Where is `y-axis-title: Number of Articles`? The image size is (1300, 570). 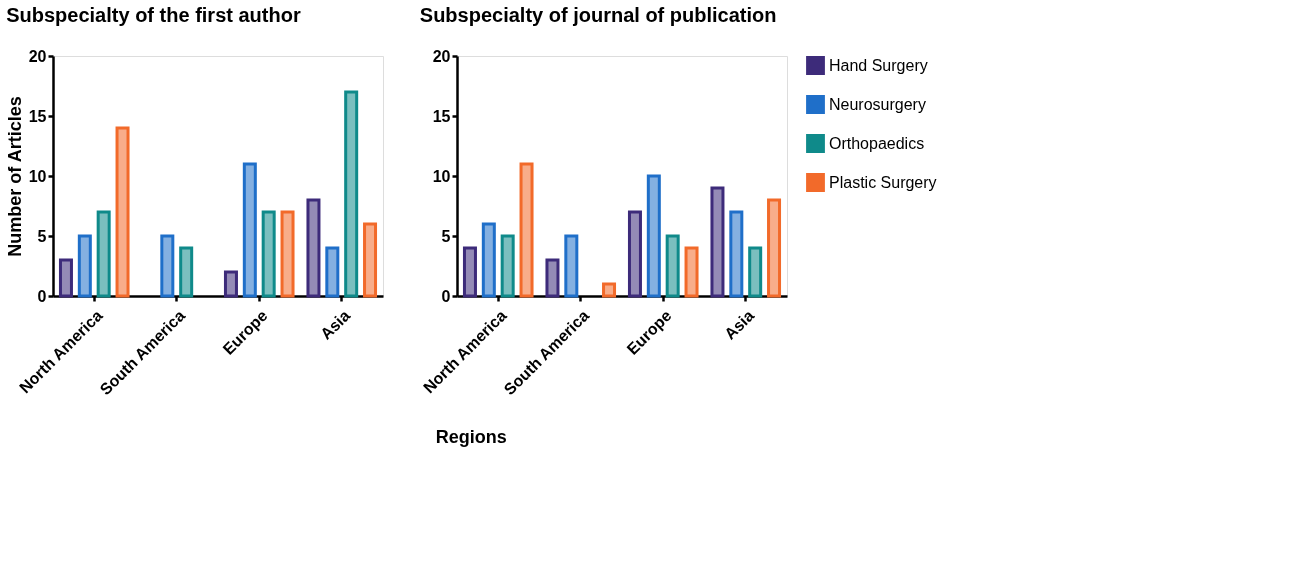
y-axis-title: Number of Articles is located at coordinates (14, 176).